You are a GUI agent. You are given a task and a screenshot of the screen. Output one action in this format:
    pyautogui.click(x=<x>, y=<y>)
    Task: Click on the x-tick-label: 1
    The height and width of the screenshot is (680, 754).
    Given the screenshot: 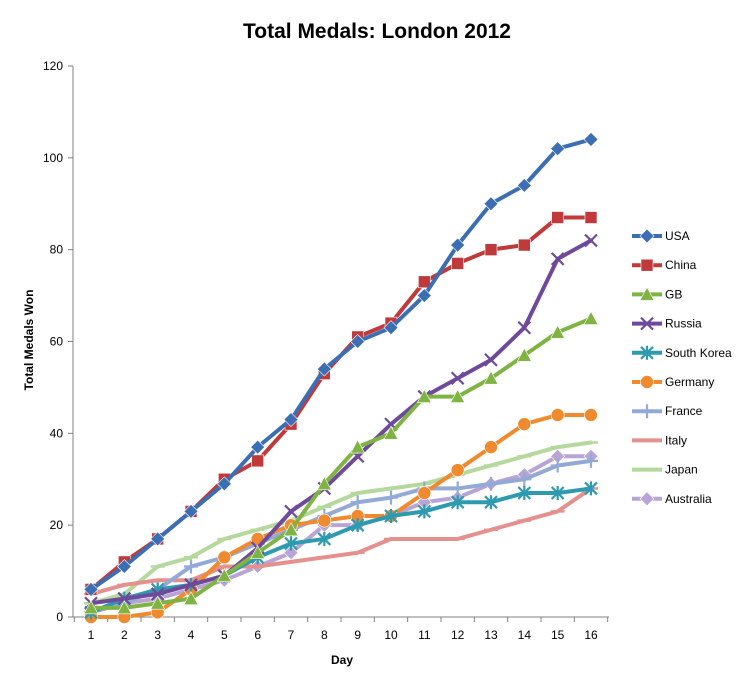 What is the action you would take?
    pyautogui.click(x=91, y=635)
    